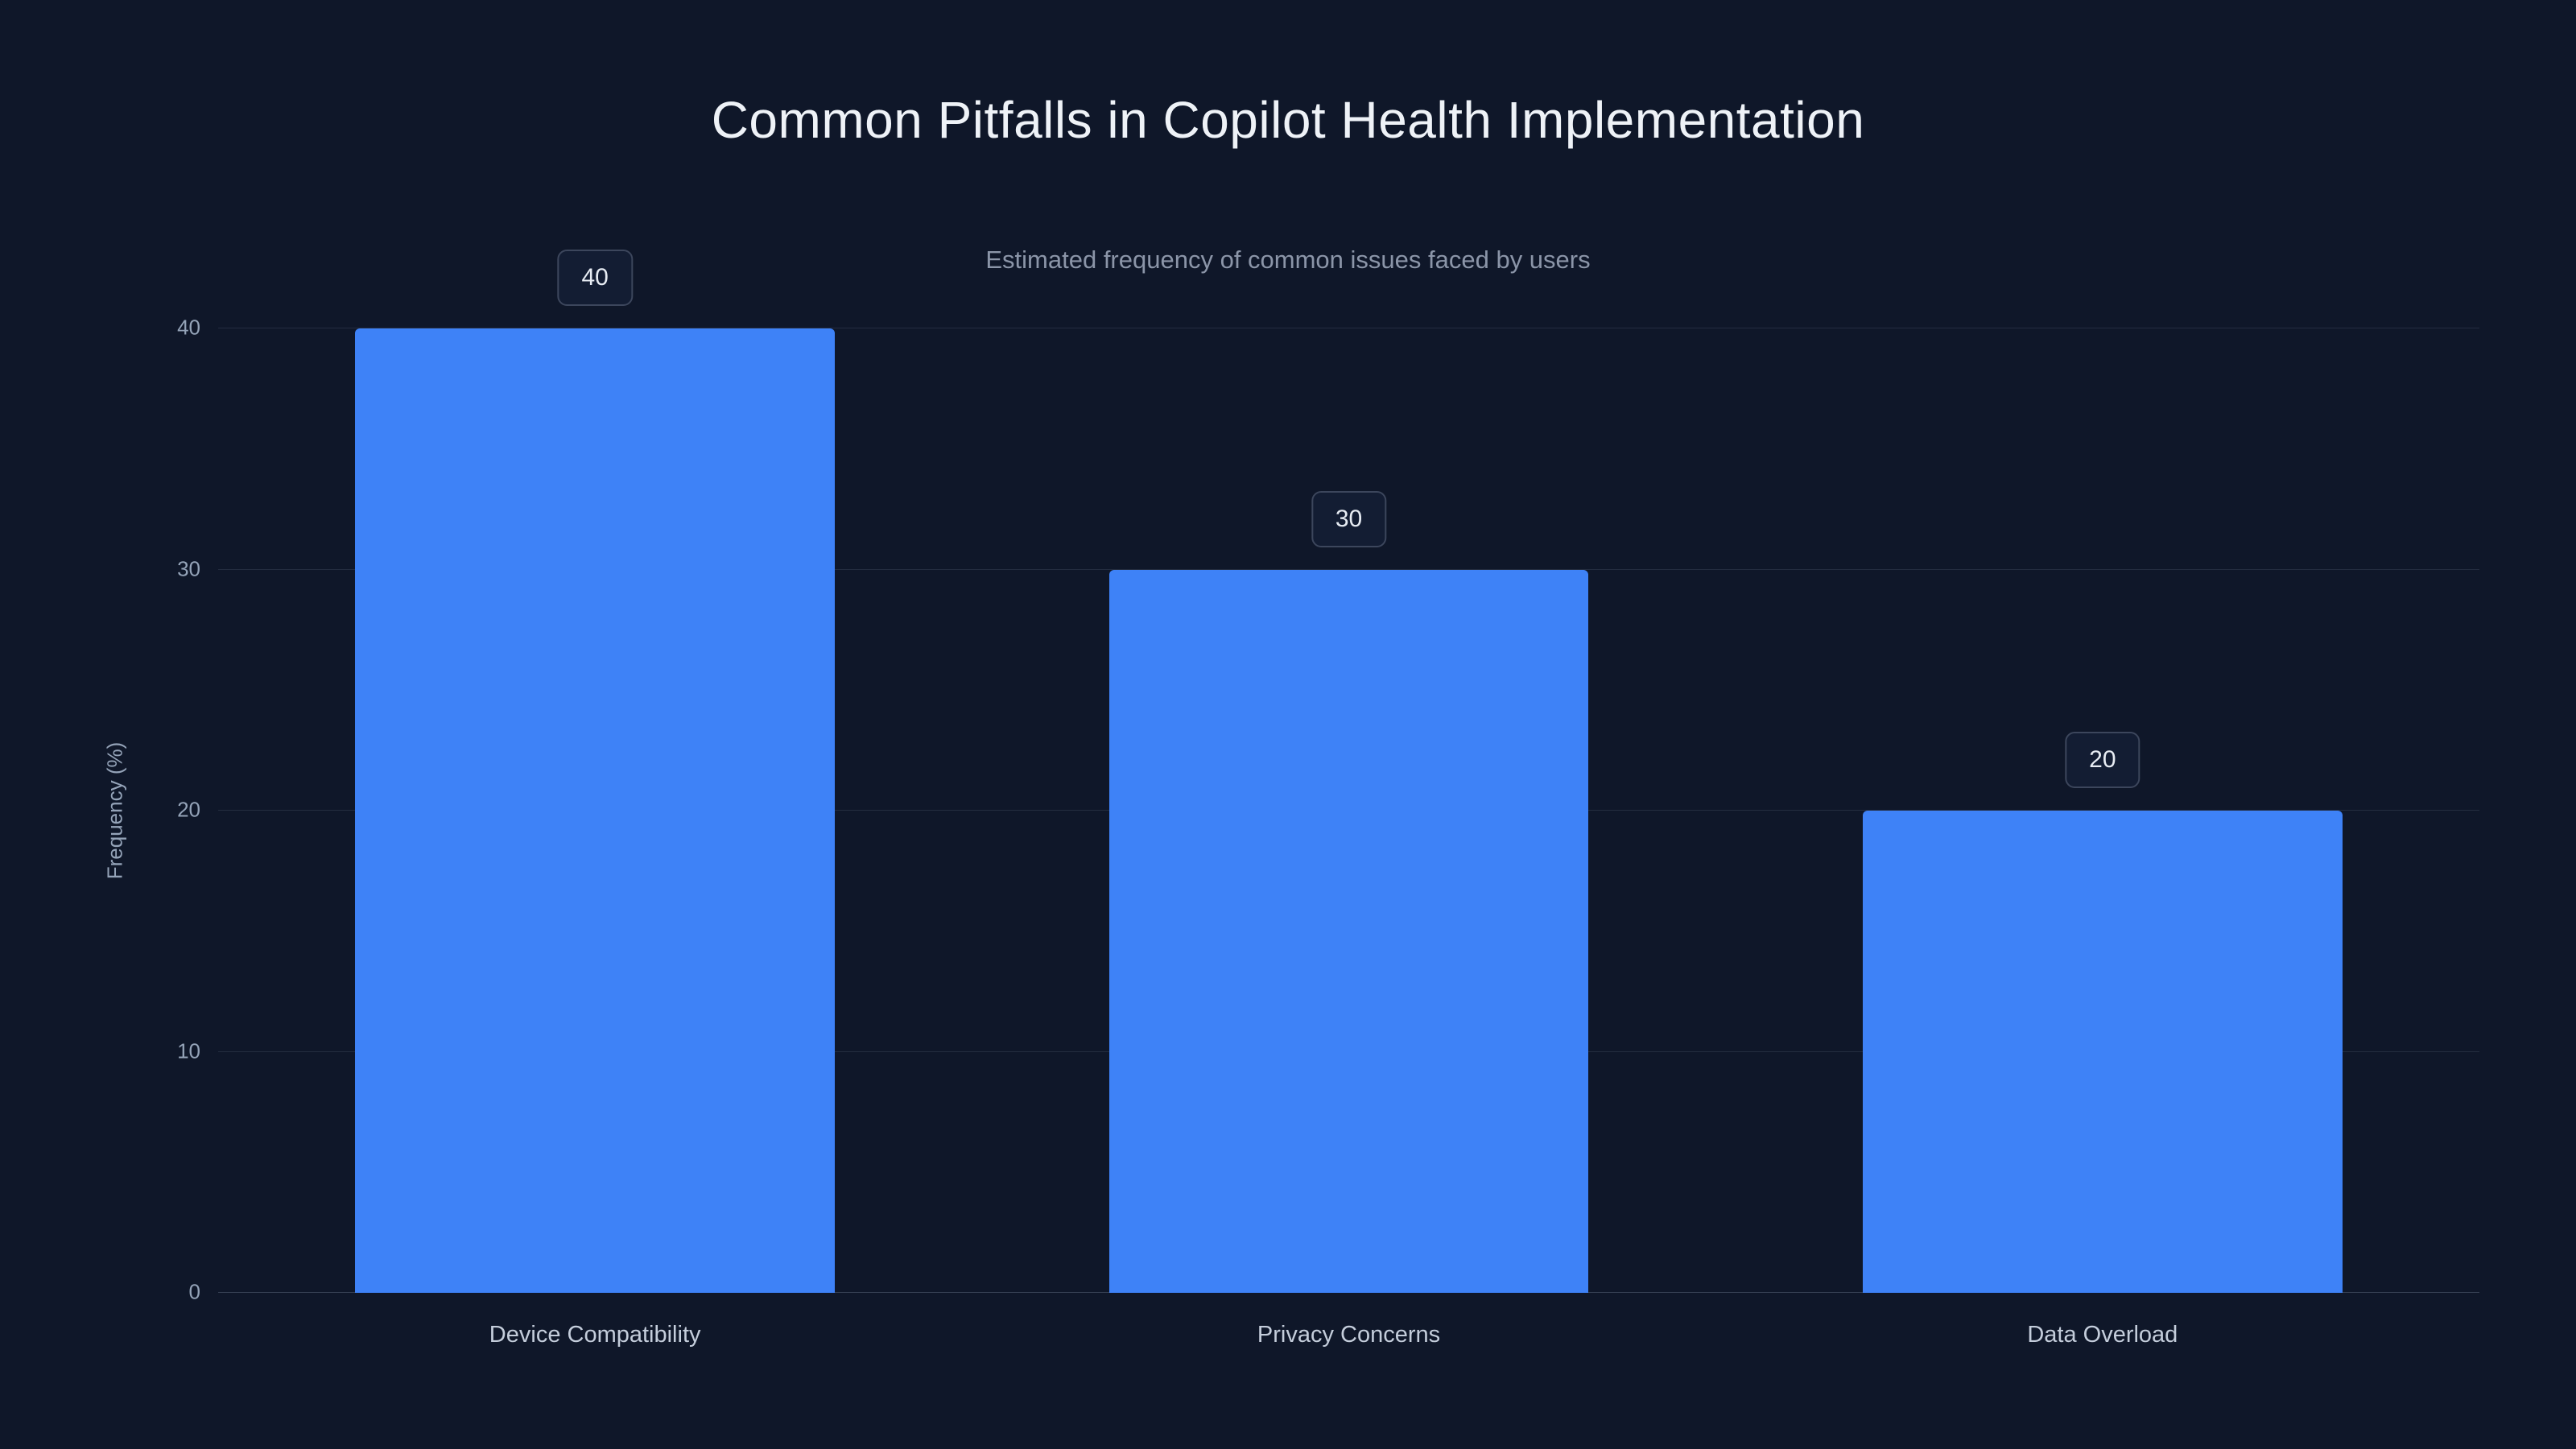  I want to click on y-tick-label-20: 20, so click(188, 809).